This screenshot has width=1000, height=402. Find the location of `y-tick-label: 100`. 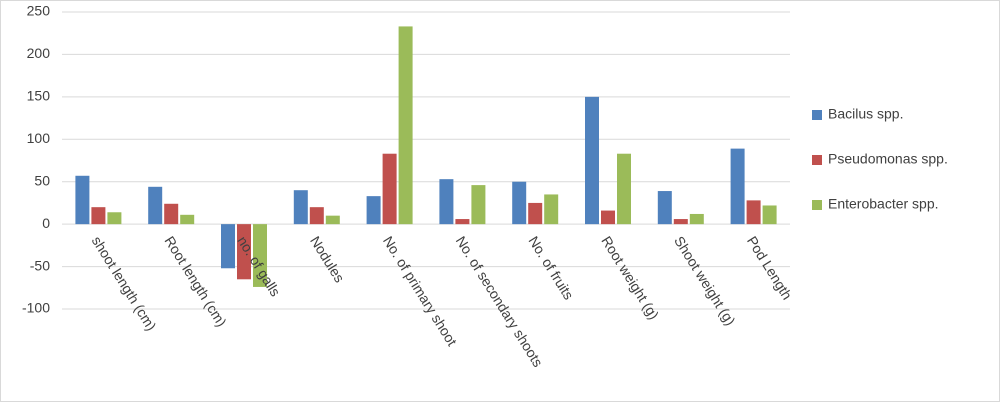

y-tick-label: 100 is located at coordinates (39, 138).